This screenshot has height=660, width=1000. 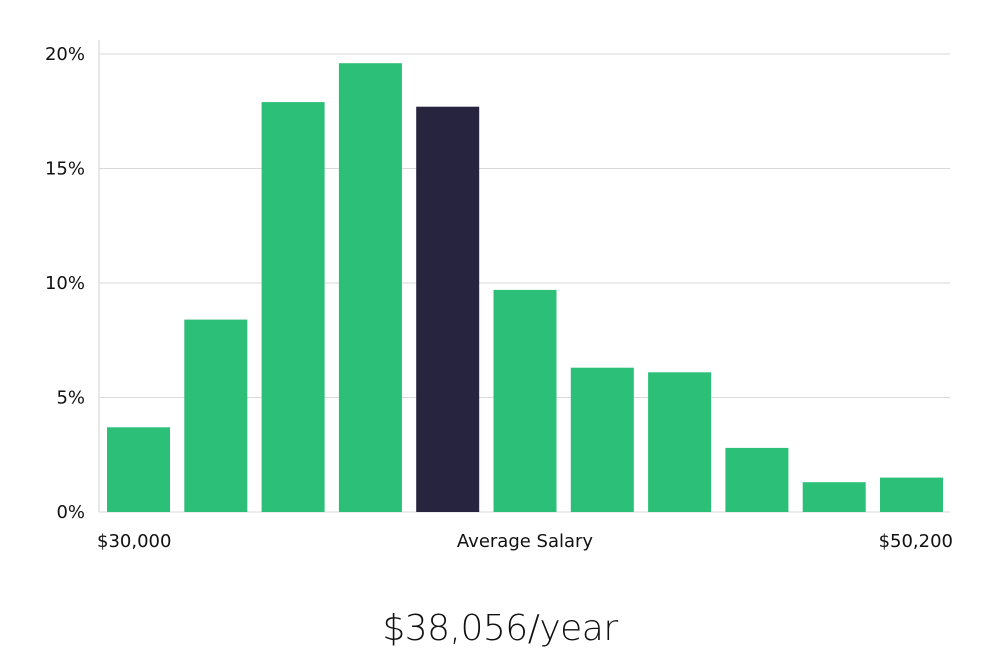 What do you see at coordinates (916, 541) in the screenshot?
I see `x-max-label: $50,200` at bounding box center [916, 541].